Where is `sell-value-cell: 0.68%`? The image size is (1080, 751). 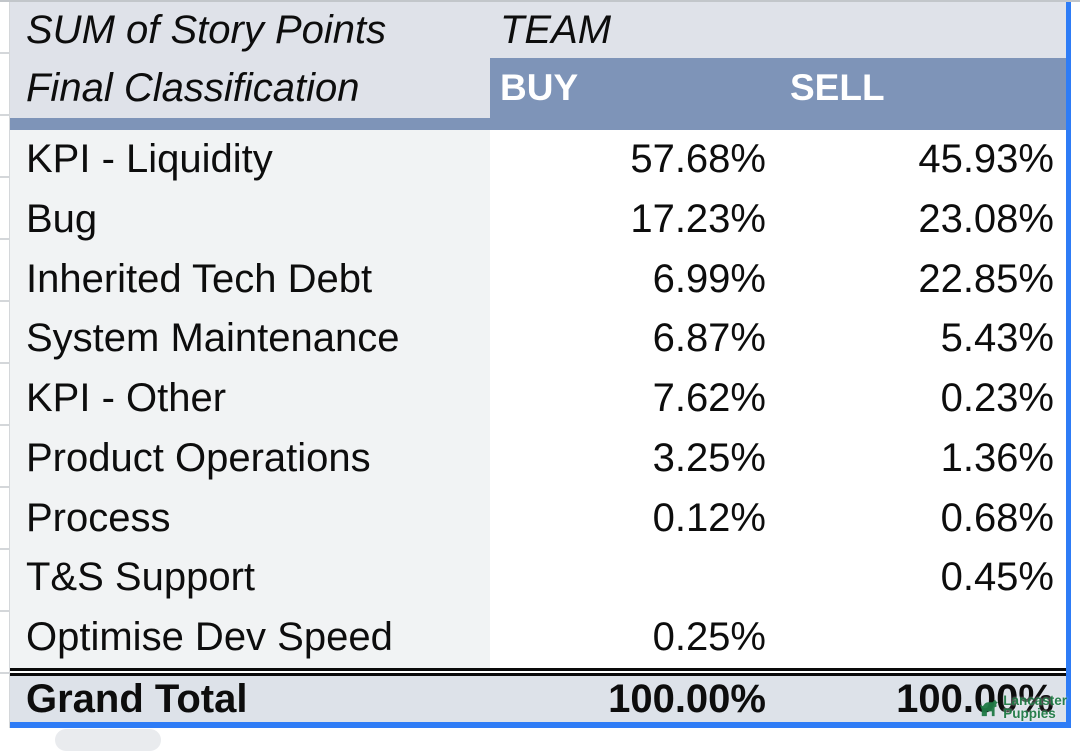
sell-value-cell: 0.68% is located at coordinates (918, 518).